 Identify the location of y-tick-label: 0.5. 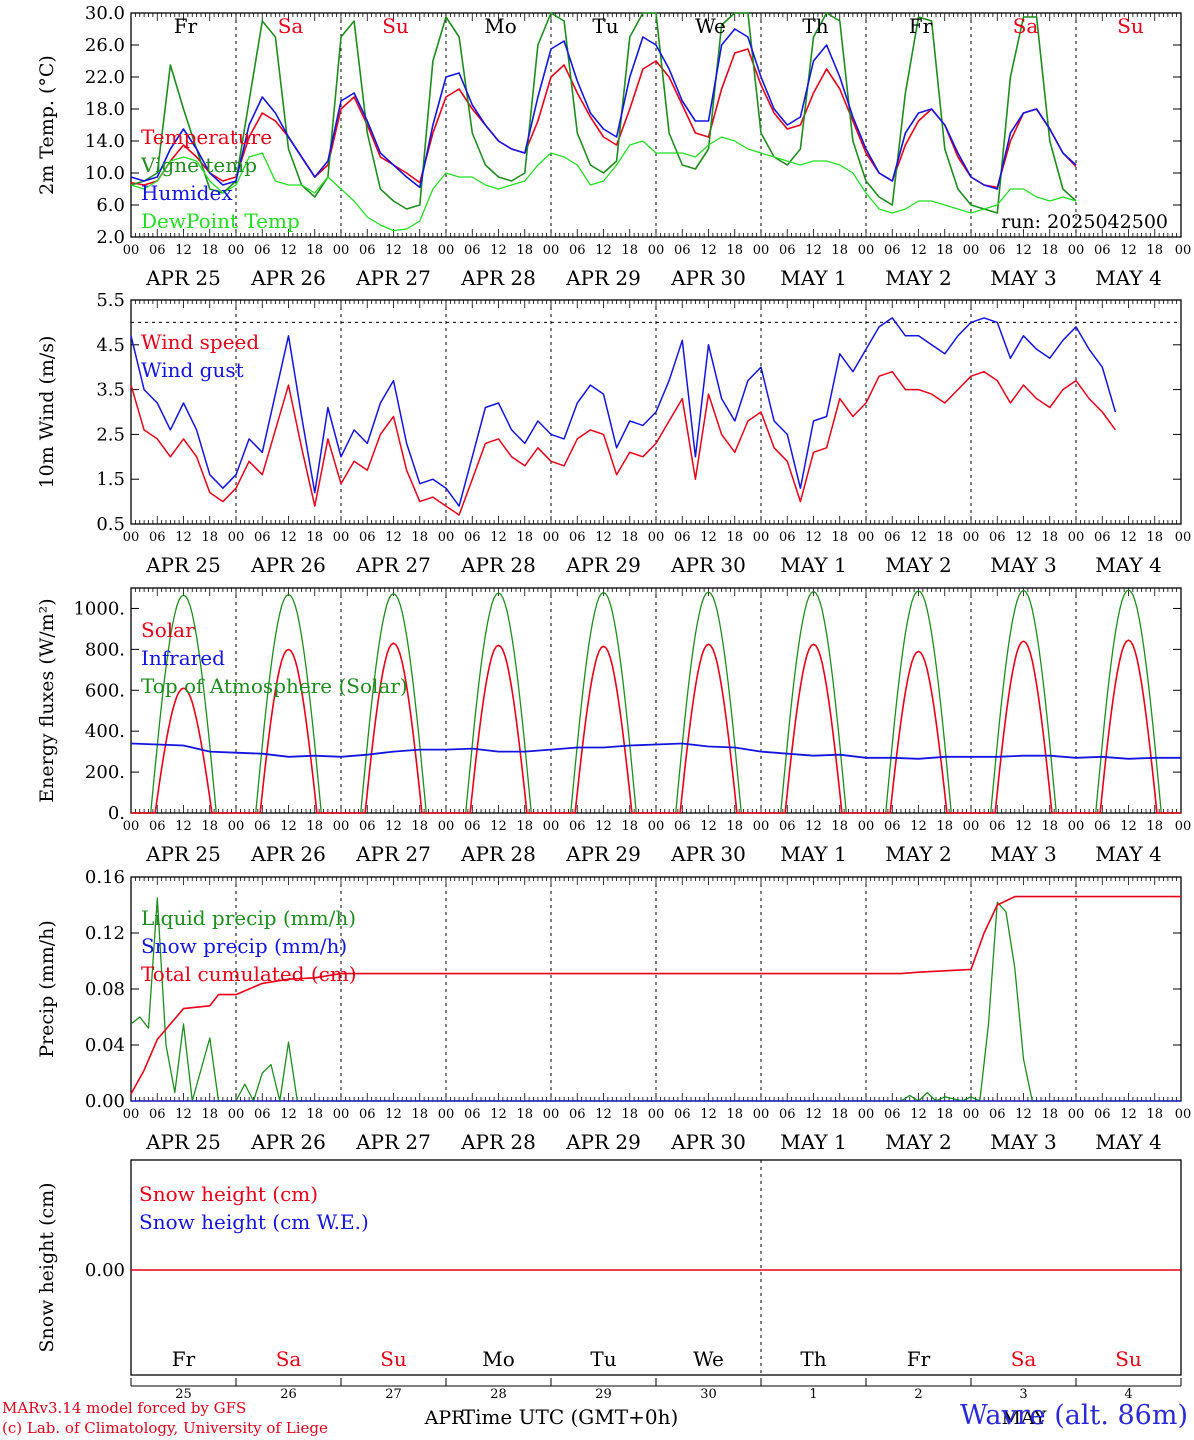
(110, 524).